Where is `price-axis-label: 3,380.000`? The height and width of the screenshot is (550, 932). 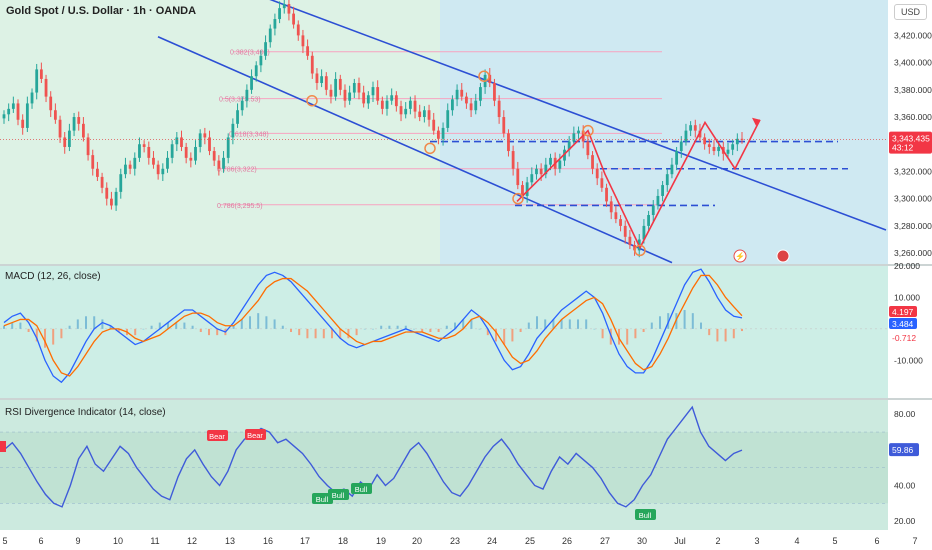
price-axis-label: 3,380.000 is located at coordinates (913, 90).